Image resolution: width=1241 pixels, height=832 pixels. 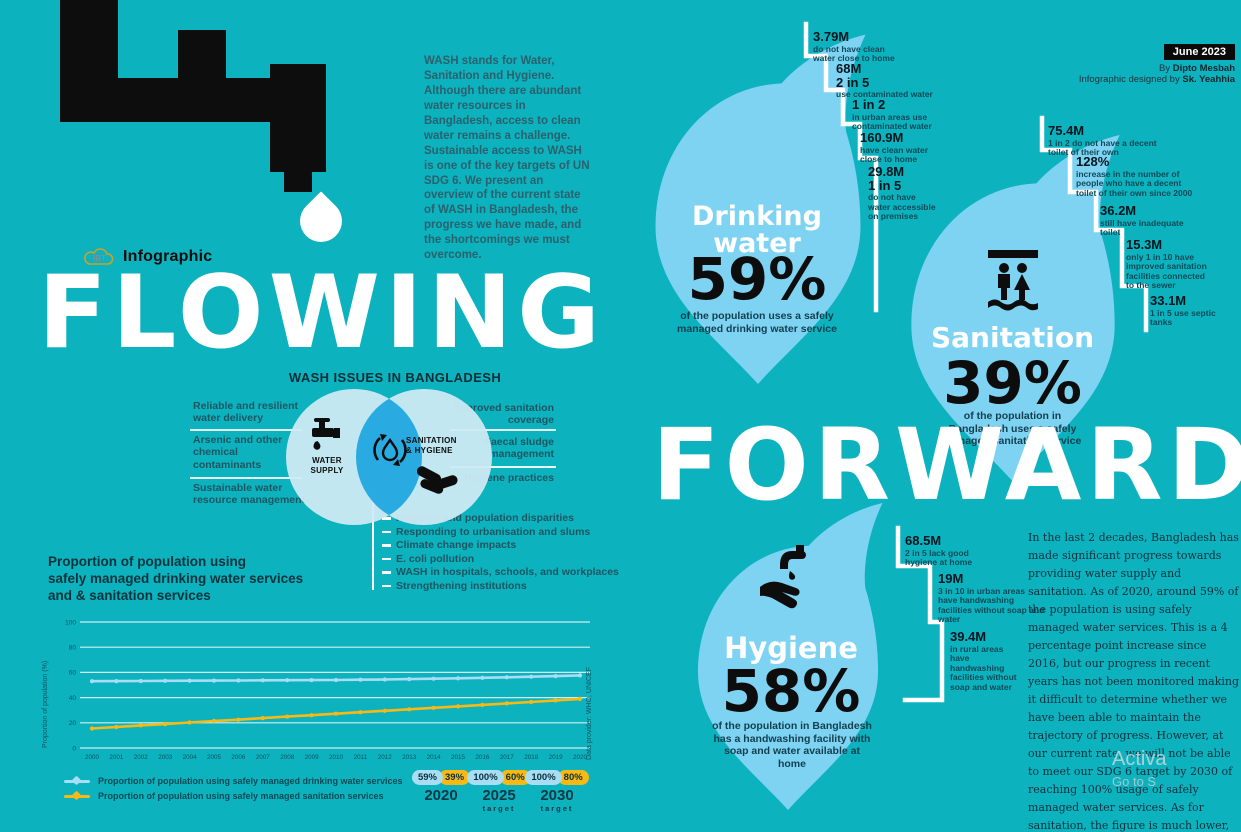 I want to click on list-item: Climate change impacts, so click(x=500, y=546).